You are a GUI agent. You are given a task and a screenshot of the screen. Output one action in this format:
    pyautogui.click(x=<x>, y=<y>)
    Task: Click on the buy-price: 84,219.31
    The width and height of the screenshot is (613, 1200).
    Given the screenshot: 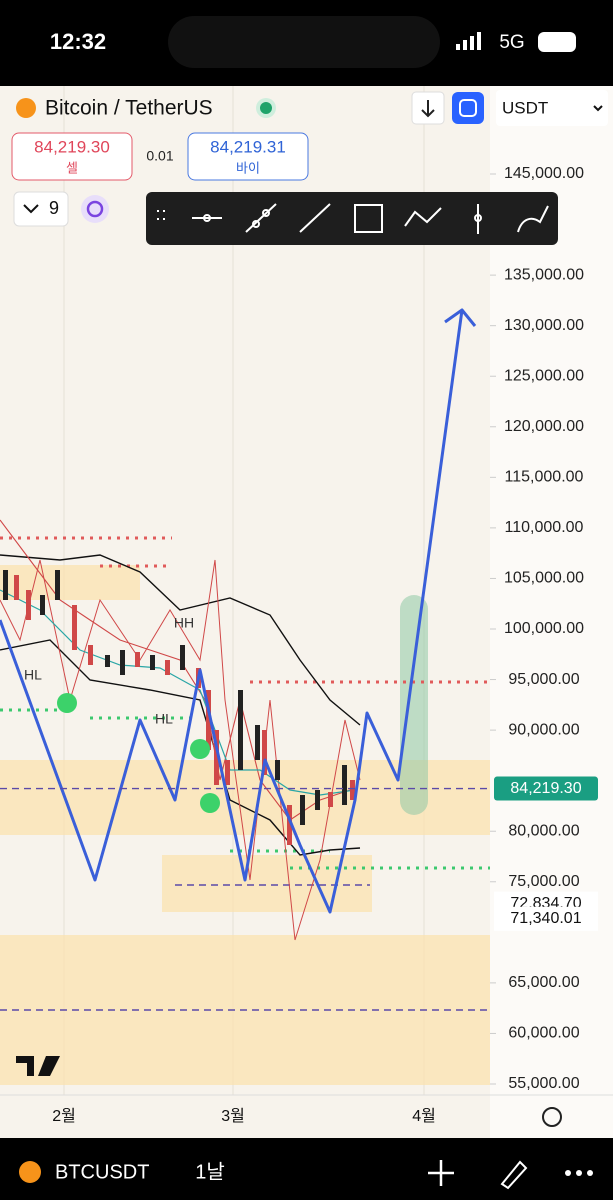 What is the action you would take?
    pyautogui.click(x=248, y=146)
    